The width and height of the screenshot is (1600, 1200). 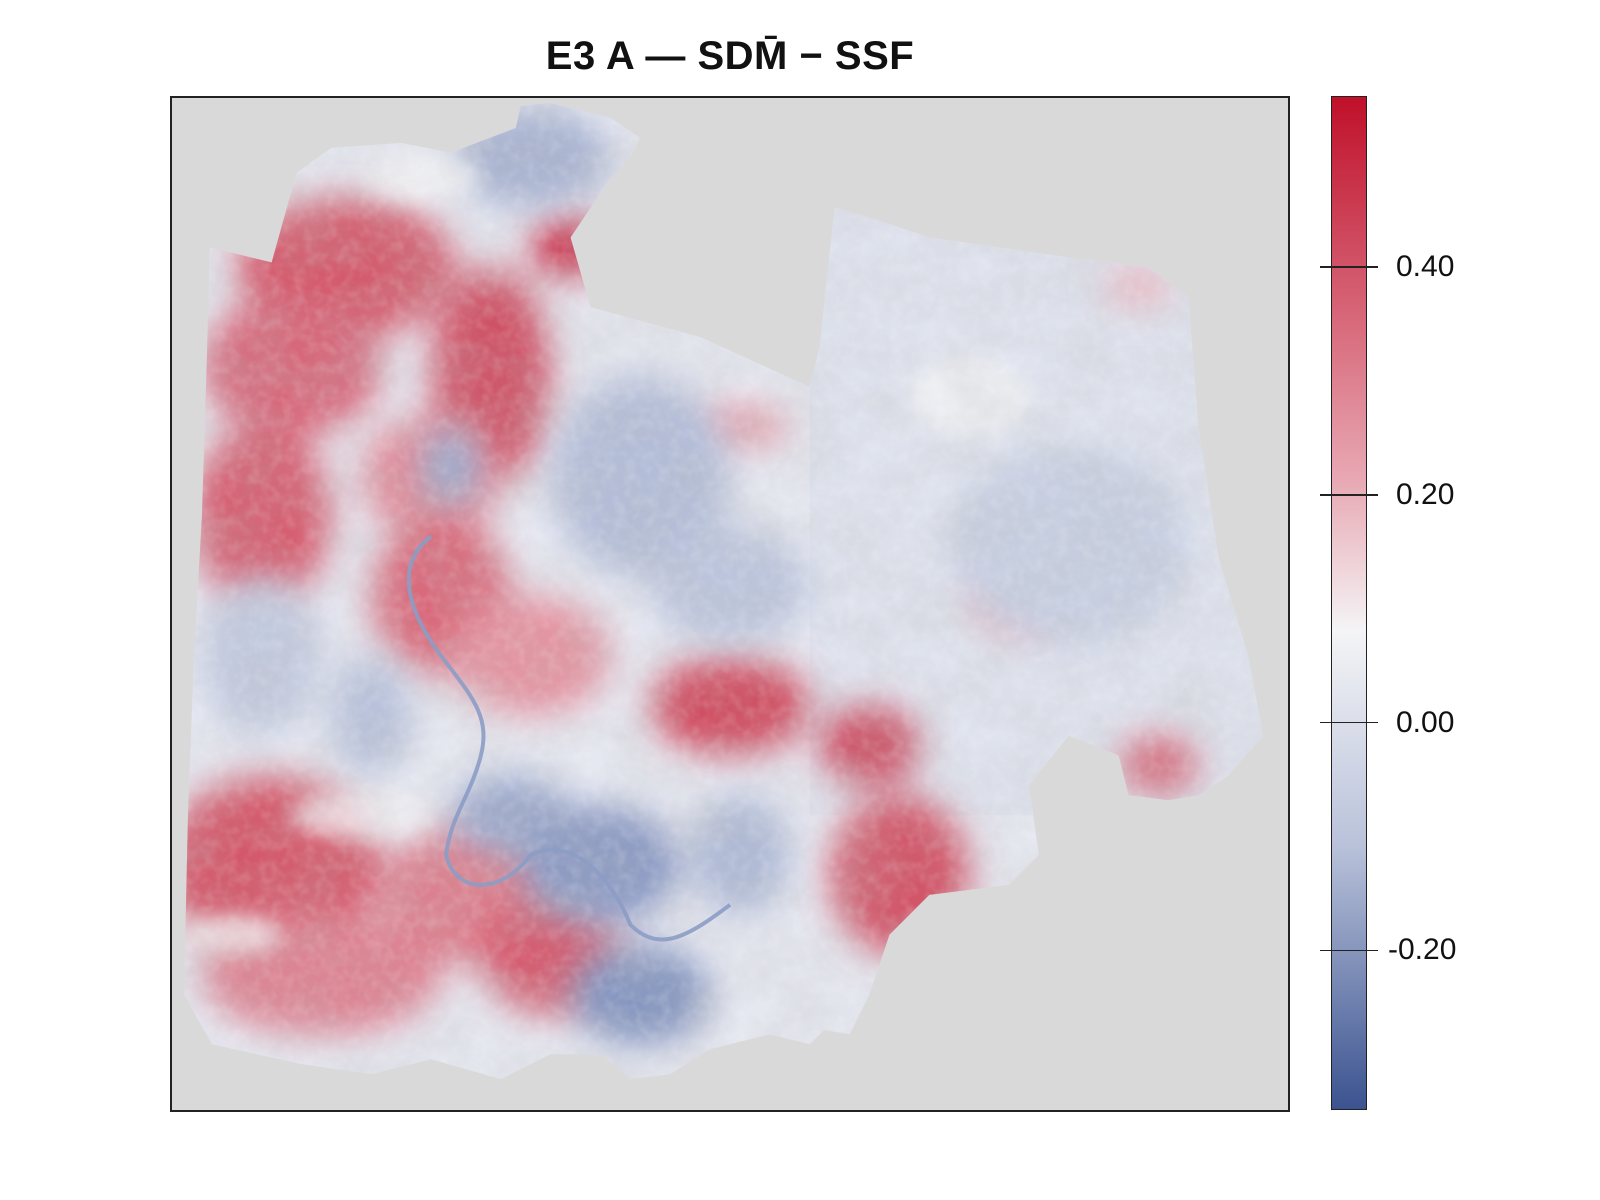 I want to click on map-title: E3 A — SDM̄ − SSF, so click(x=730, y=56).